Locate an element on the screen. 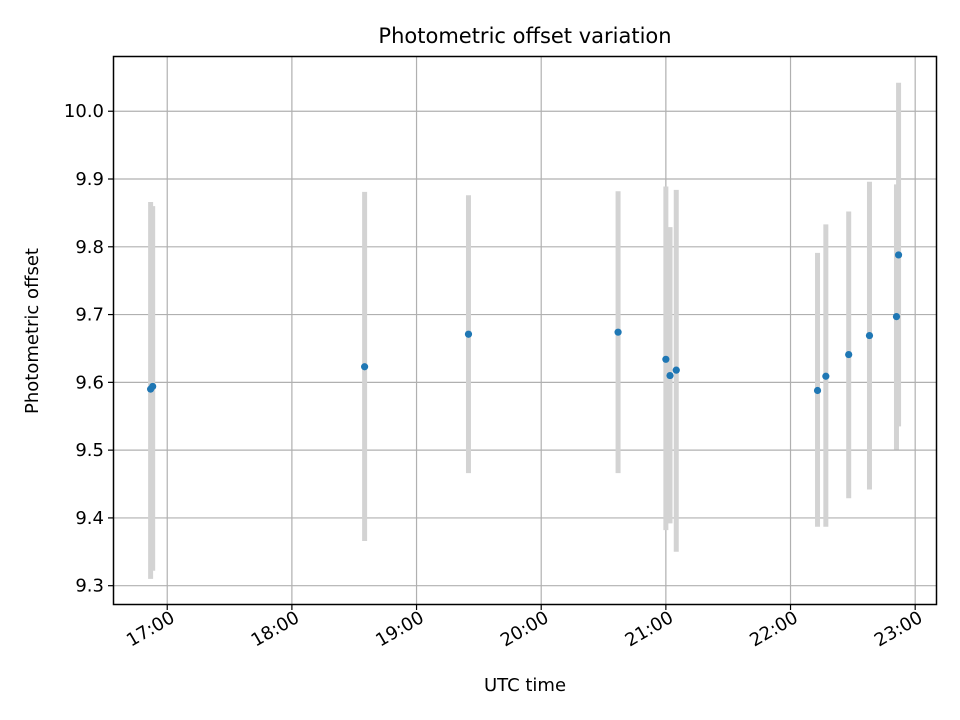 The width and height of the screenshot is (960, 720). y-tick-label: 9.3 is located at coordinates (89, 586).